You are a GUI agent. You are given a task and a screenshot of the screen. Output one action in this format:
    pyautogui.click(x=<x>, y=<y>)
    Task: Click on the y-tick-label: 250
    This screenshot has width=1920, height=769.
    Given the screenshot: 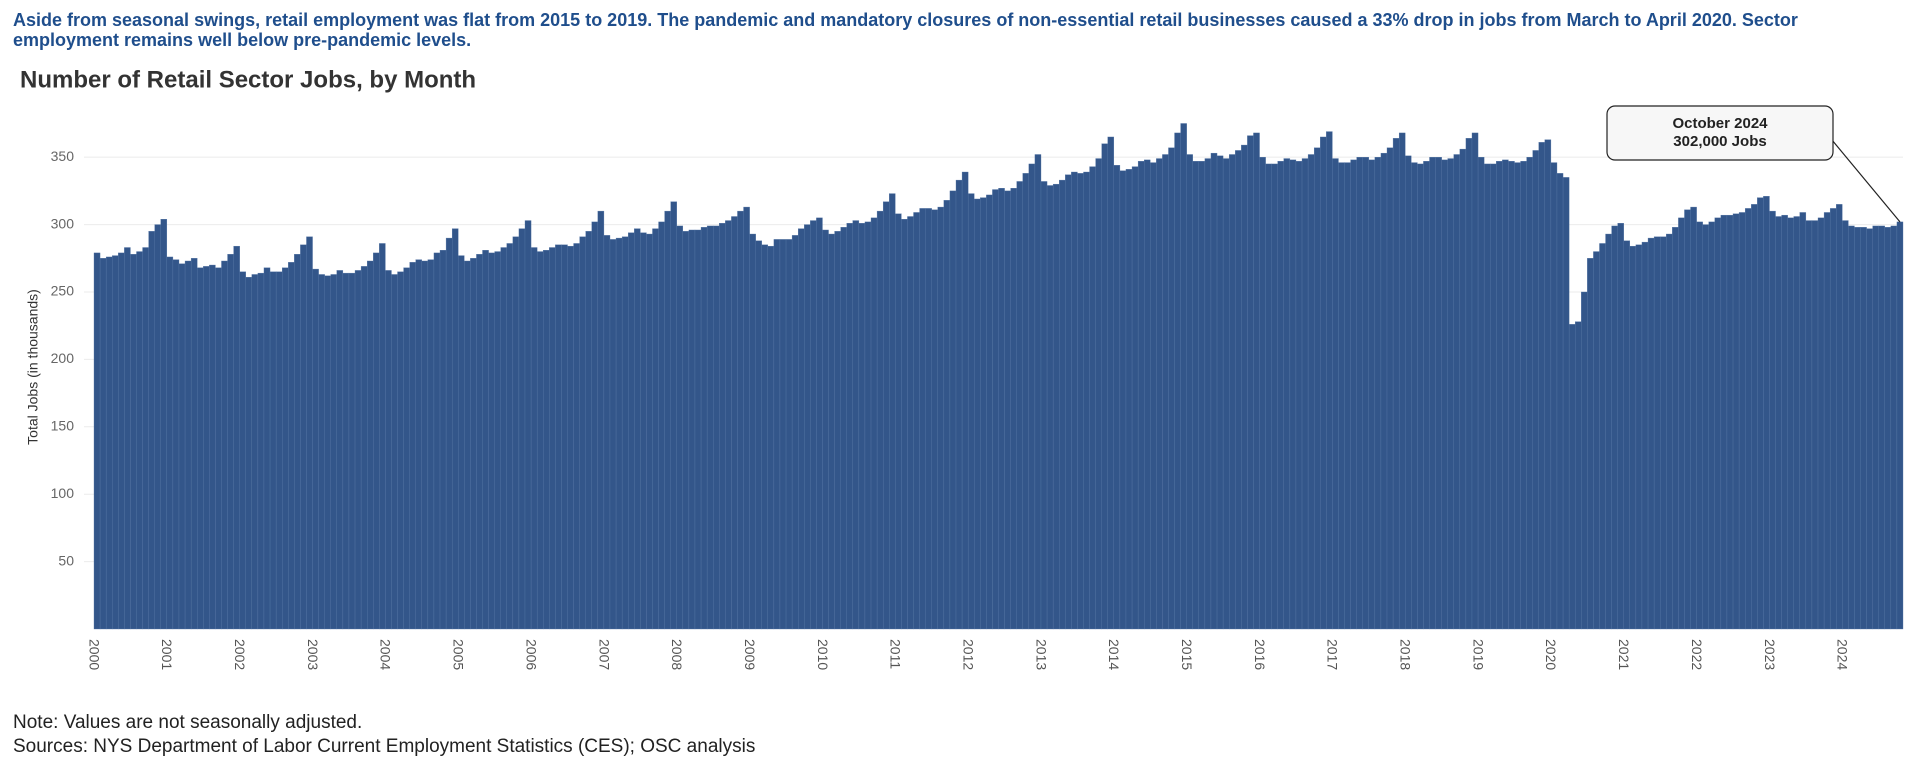 What is the action you would take?
    pyautogui.click(x=63, y=291)
    